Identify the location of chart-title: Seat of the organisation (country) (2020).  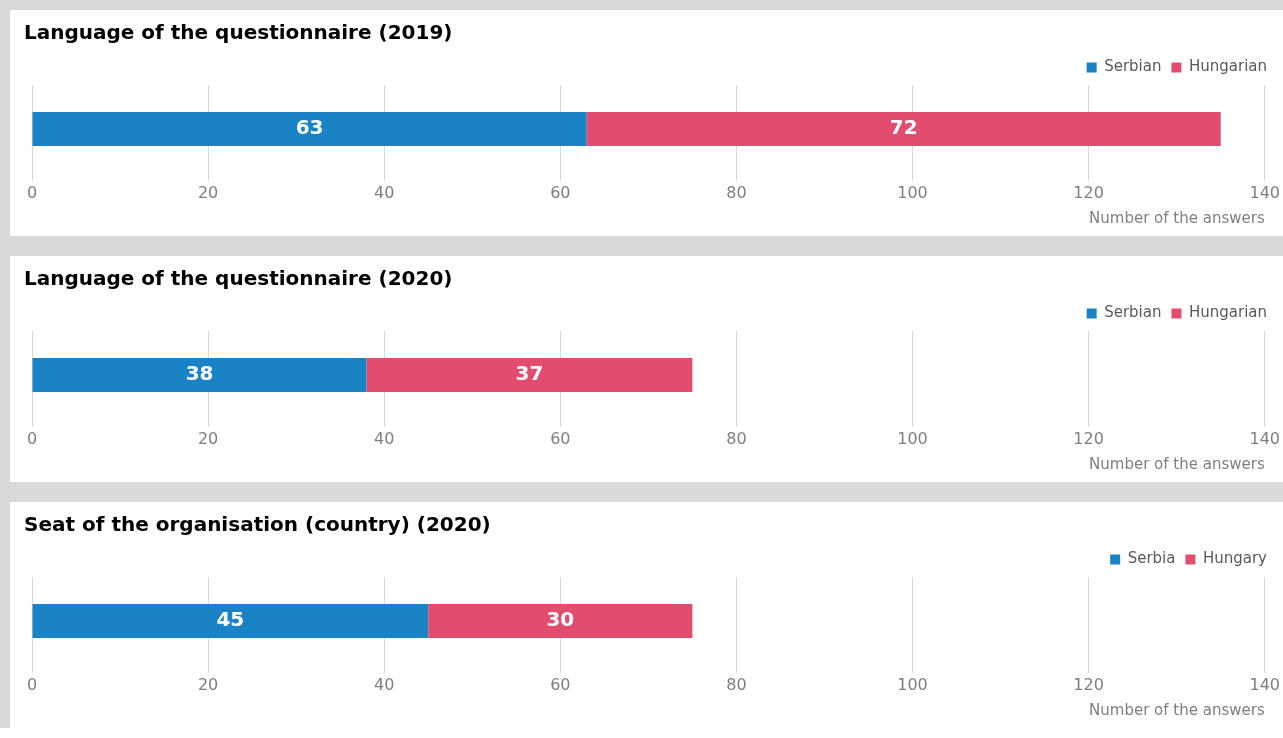
(257, 524).